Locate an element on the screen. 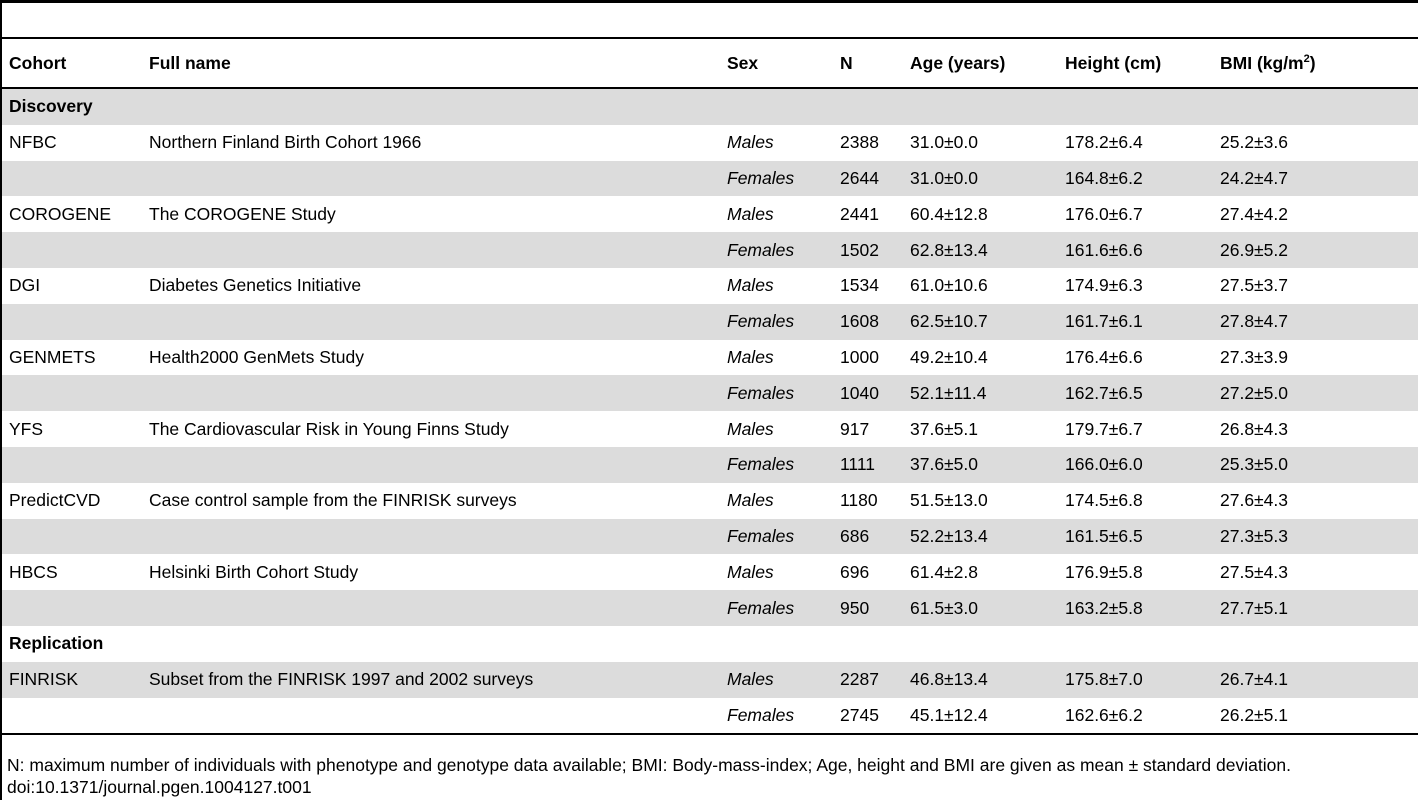 The height and width of the screenshot is (800, 1418). cell-age: 61.5±3.0 is located at coordinates (980, 608).